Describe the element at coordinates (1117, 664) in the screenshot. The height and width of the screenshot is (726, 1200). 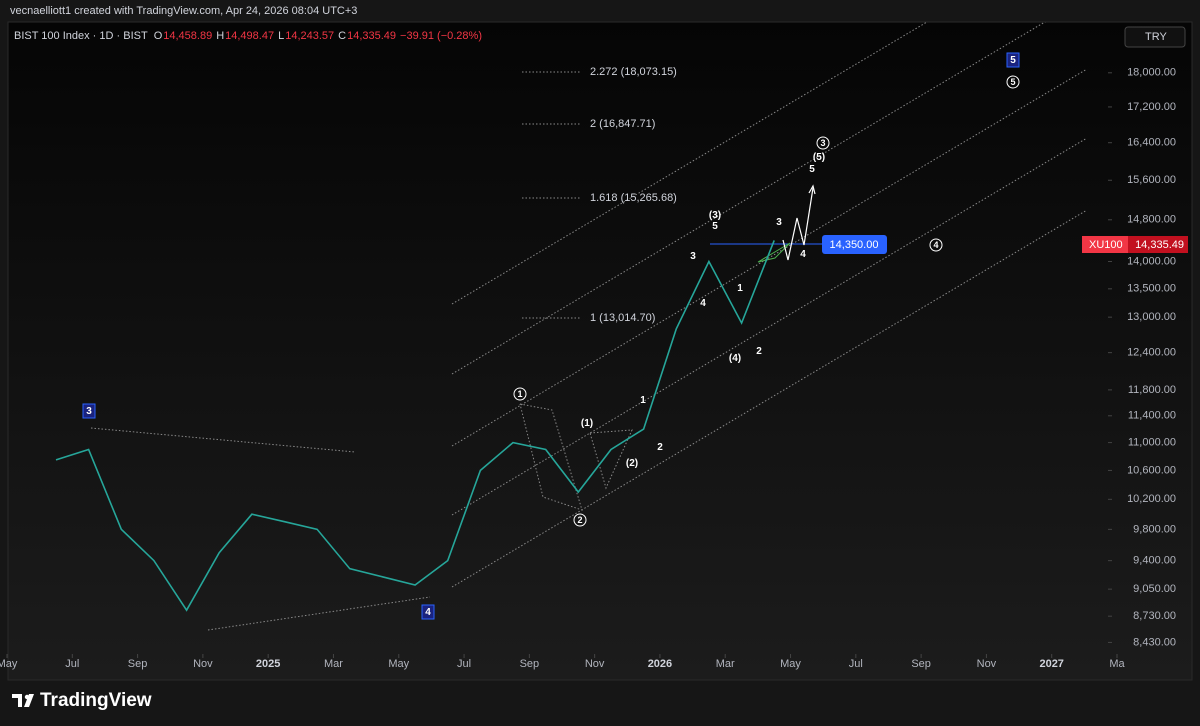
I see `x-tick-label: Ma` at that location.